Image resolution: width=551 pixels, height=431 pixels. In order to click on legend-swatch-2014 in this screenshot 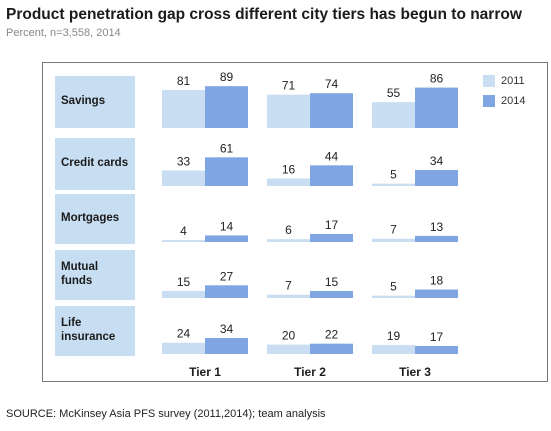, I will do `click(489, 101)`.